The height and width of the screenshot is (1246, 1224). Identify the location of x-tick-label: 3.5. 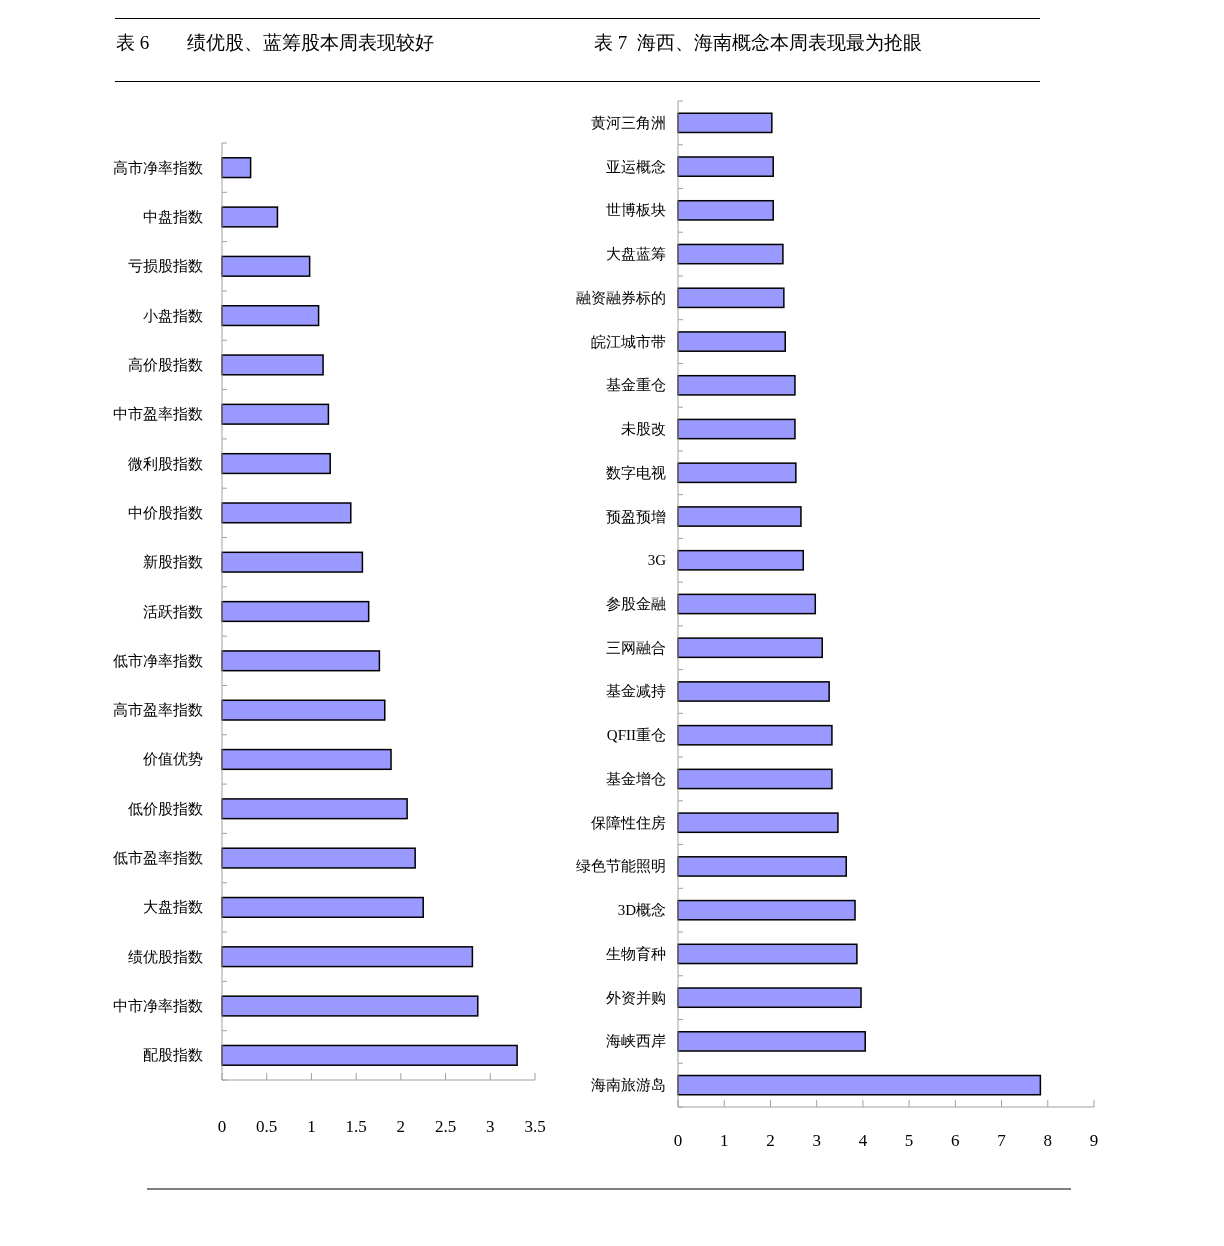
(535, 1126).